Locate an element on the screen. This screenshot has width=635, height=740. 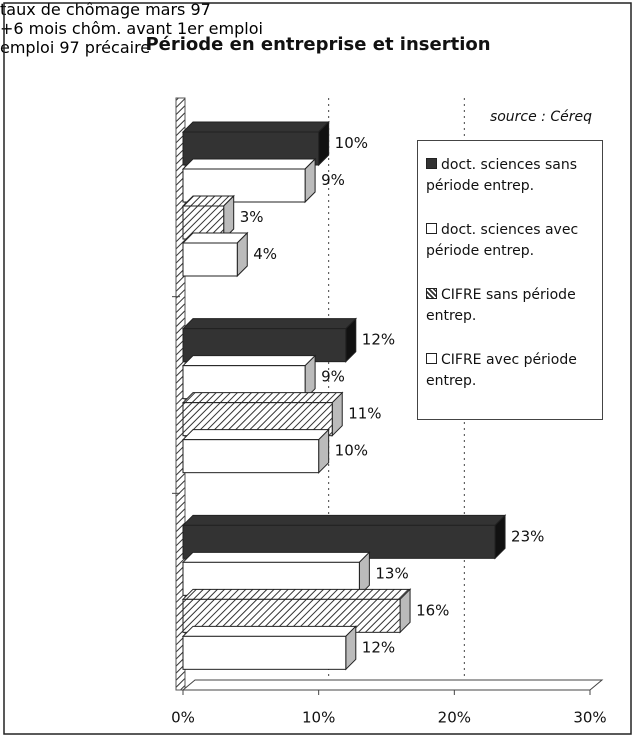
floor is located at coordinates (392, 685).